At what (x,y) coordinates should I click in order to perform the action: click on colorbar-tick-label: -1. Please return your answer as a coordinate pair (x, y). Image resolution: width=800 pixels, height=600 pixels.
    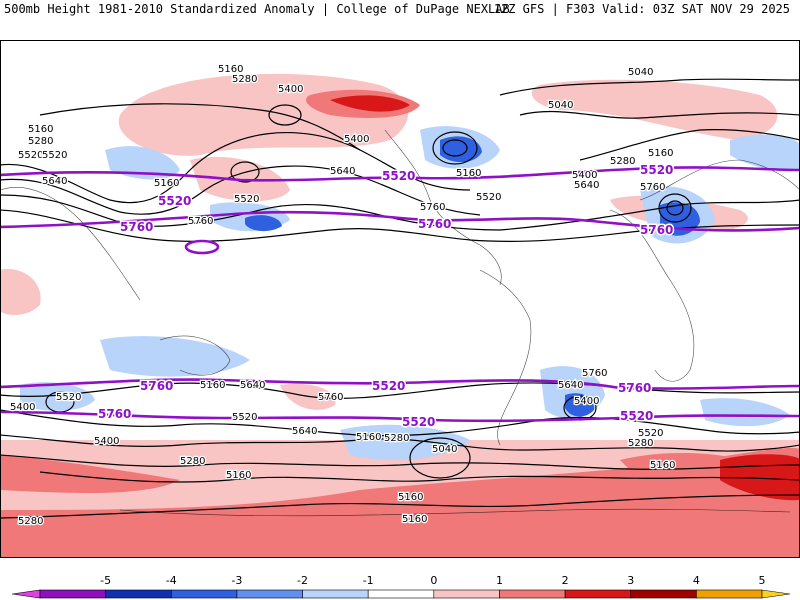
    Looking at the image, I should click on (368, 580).